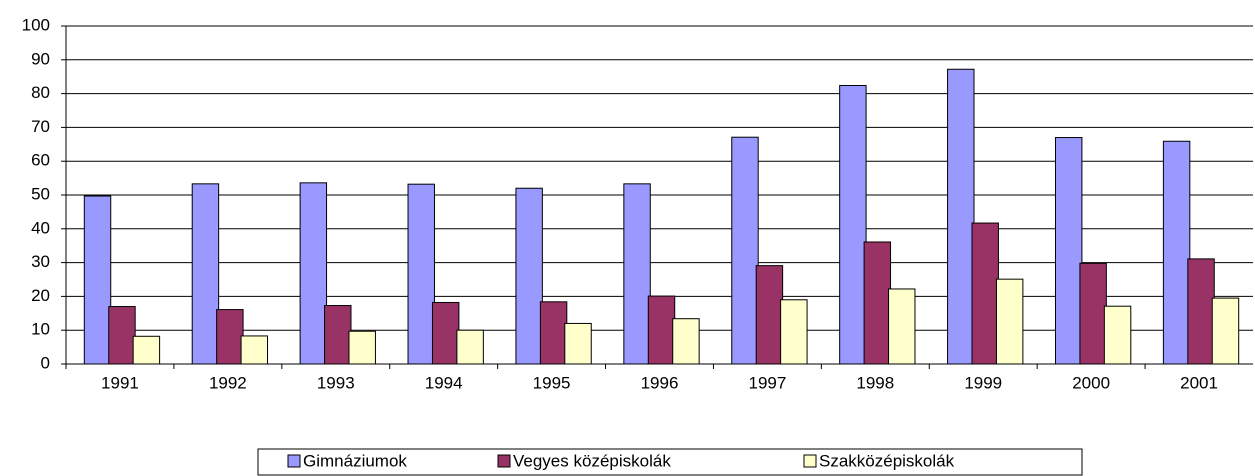 Image resolution: width=1255 pixels, height=476 pixels. What do you see at coordinates (40, 329) in the screenshot?
I see `y-tick-label: 10` at bounding box center [40, 329].